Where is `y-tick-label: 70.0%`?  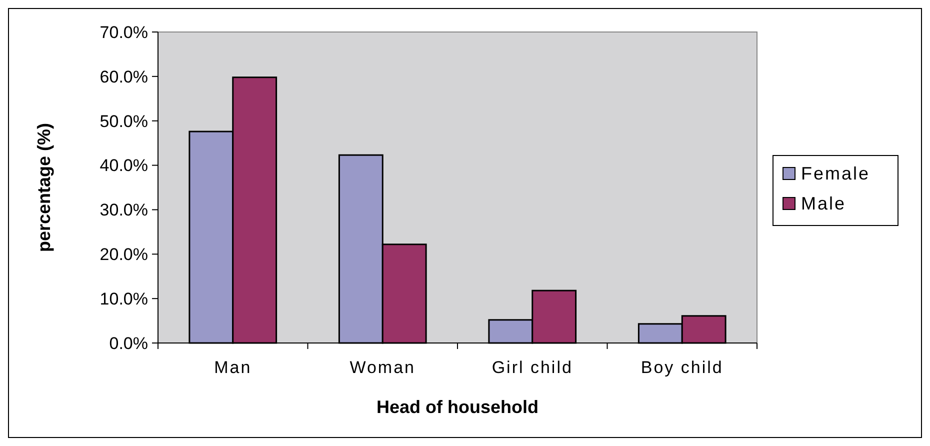
y-tick-label: 70.0% is located at coordinates (124, 32).